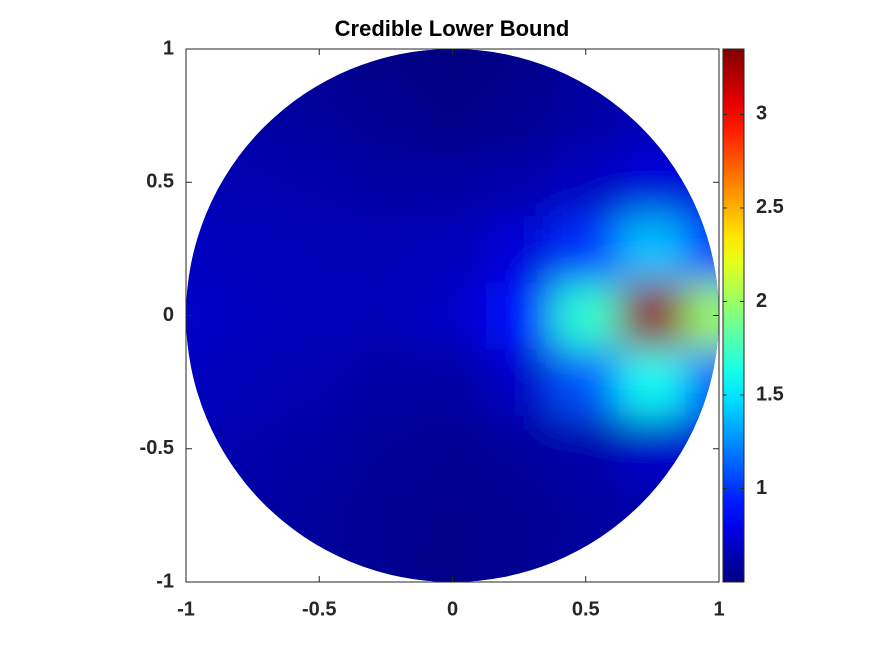  What do you see at coordinates (761, 301) in the screenshot?
I see `colorbar-tick-label: 2` at bounding box center [761, 301].